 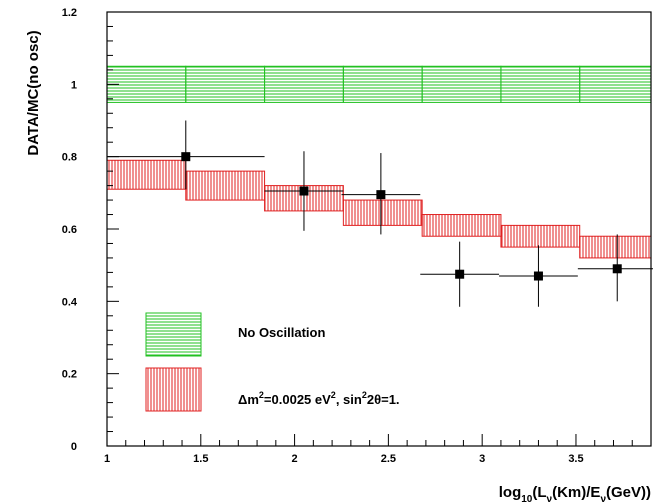 What do you see at coordinates (364, 395) in the screenshot?
I see `legend-l2-f: 2` at bounding box center [364, 395].